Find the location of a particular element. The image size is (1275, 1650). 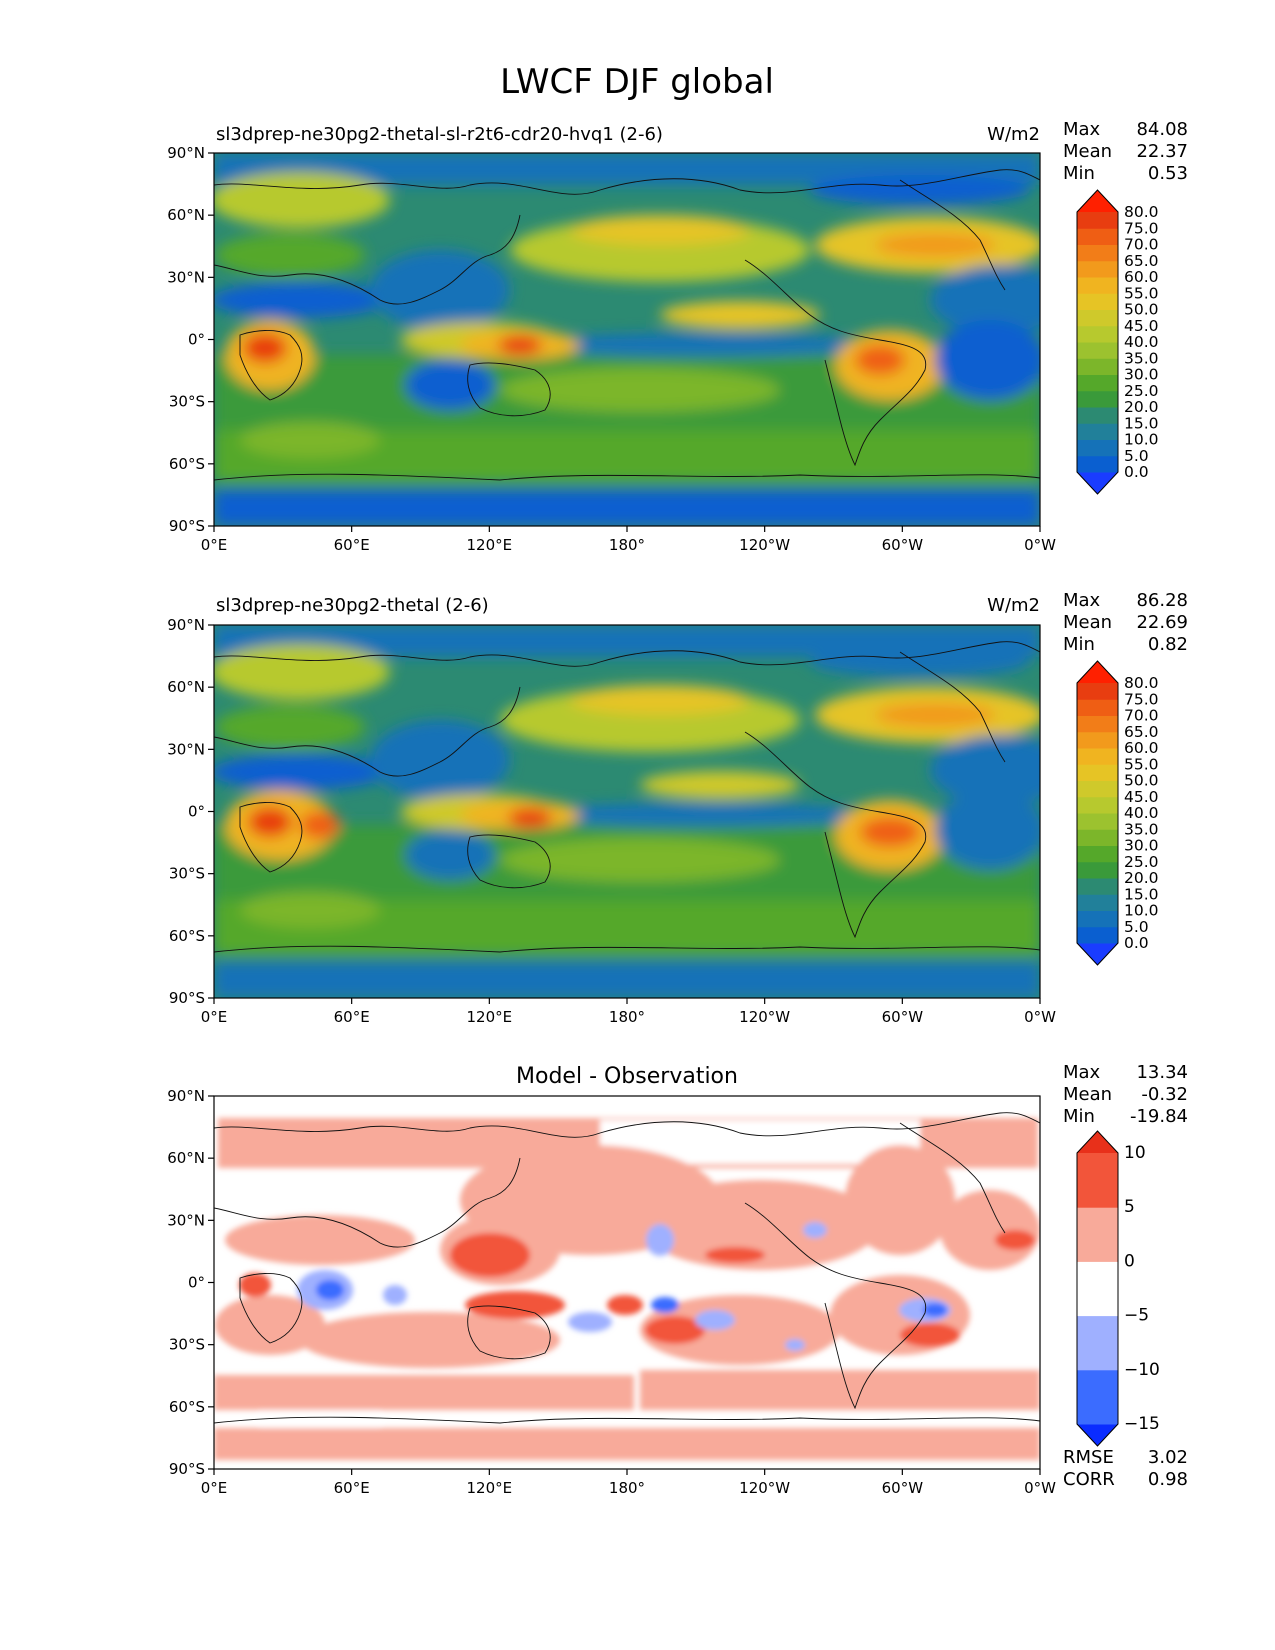

colorbar-label: −15 is located at coordinates (1142, 1424).